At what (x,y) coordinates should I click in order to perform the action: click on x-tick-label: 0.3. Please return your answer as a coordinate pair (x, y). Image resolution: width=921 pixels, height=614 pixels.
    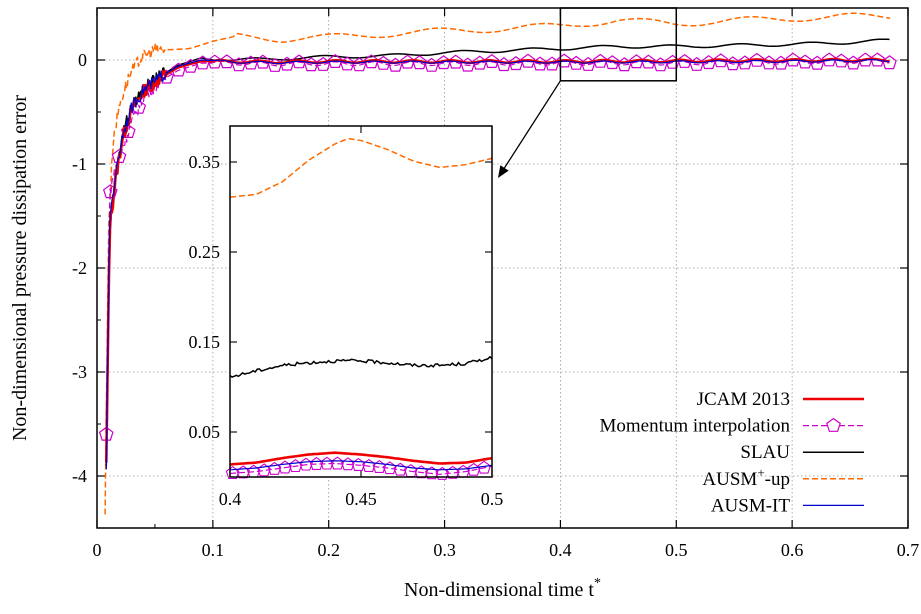
    Looking at the image, I should click on (444, 550).